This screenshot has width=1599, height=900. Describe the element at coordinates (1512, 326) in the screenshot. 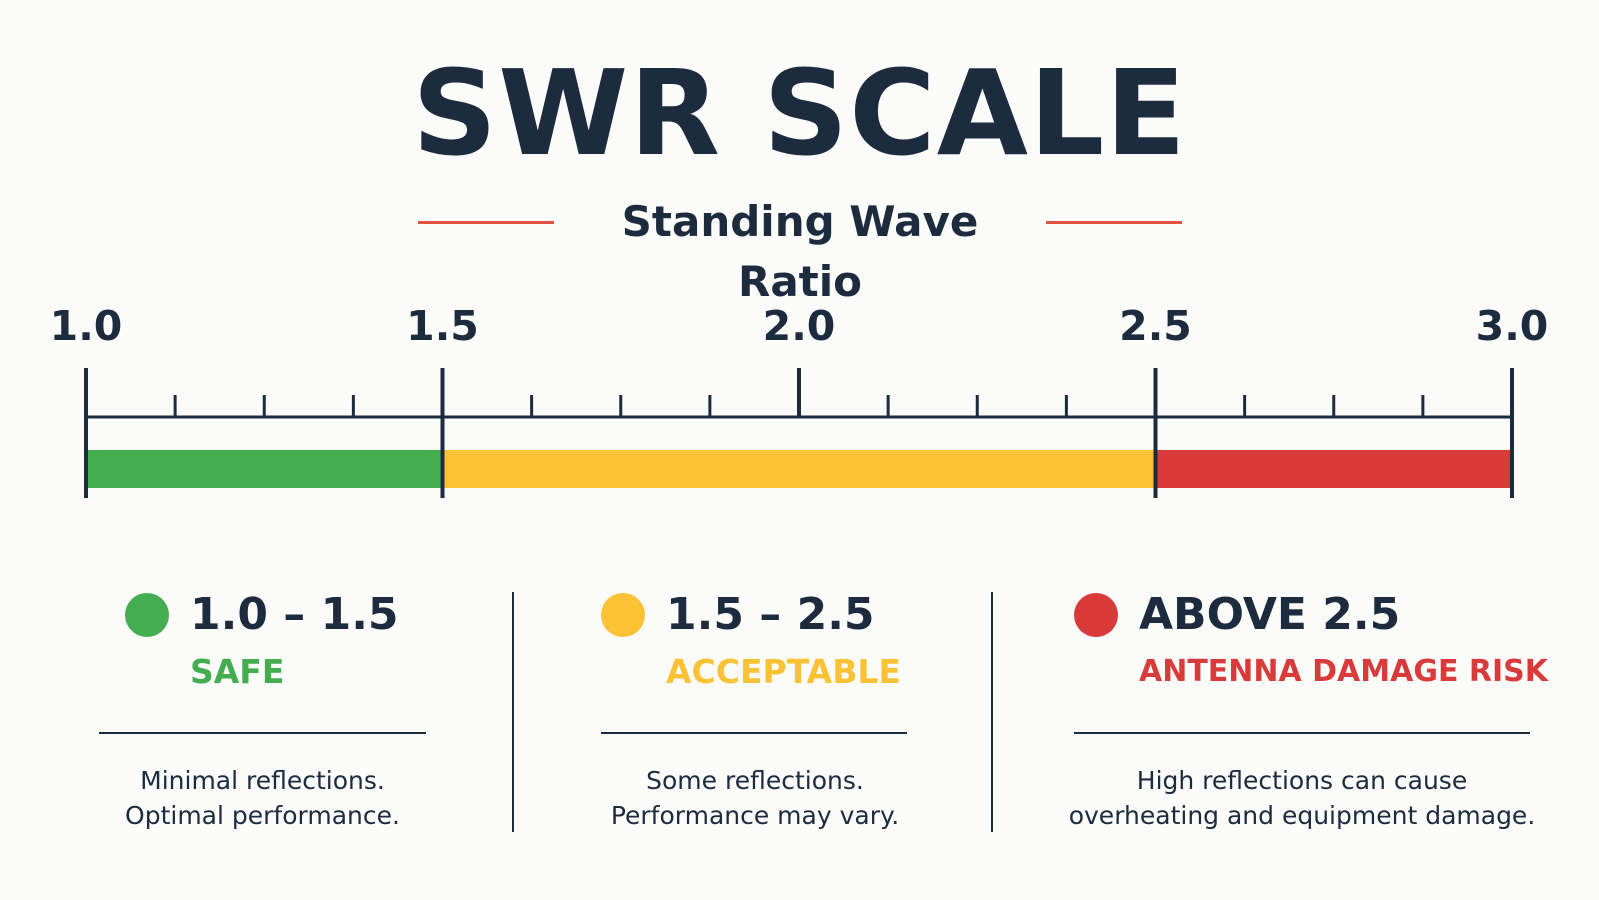

I see `tick-label: 3.0` at that location.